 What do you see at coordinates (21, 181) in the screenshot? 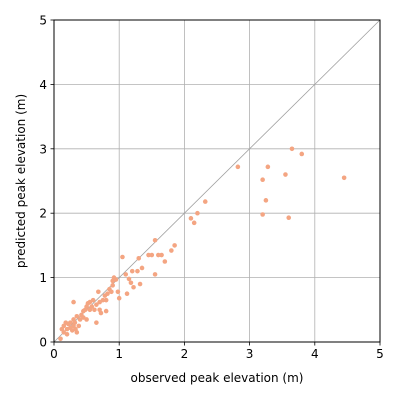
I see `y-axis-label: predicted peak elevation (m)` at bounding box center [21, 181].